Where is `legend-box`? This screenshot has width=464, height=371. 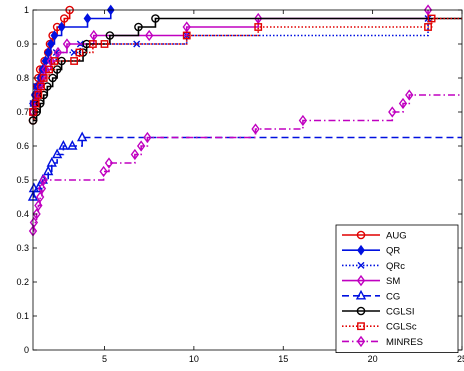
legend-box is located at coordinates (397, 288).